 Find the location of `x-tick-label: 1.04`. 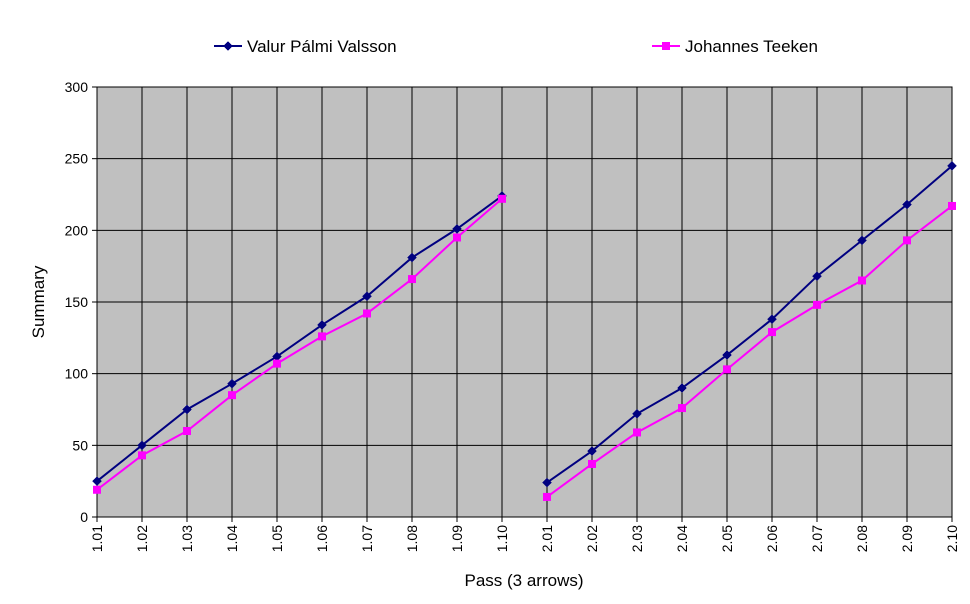

x-tick-label: 1.04 is located at coordinates (232, 538).